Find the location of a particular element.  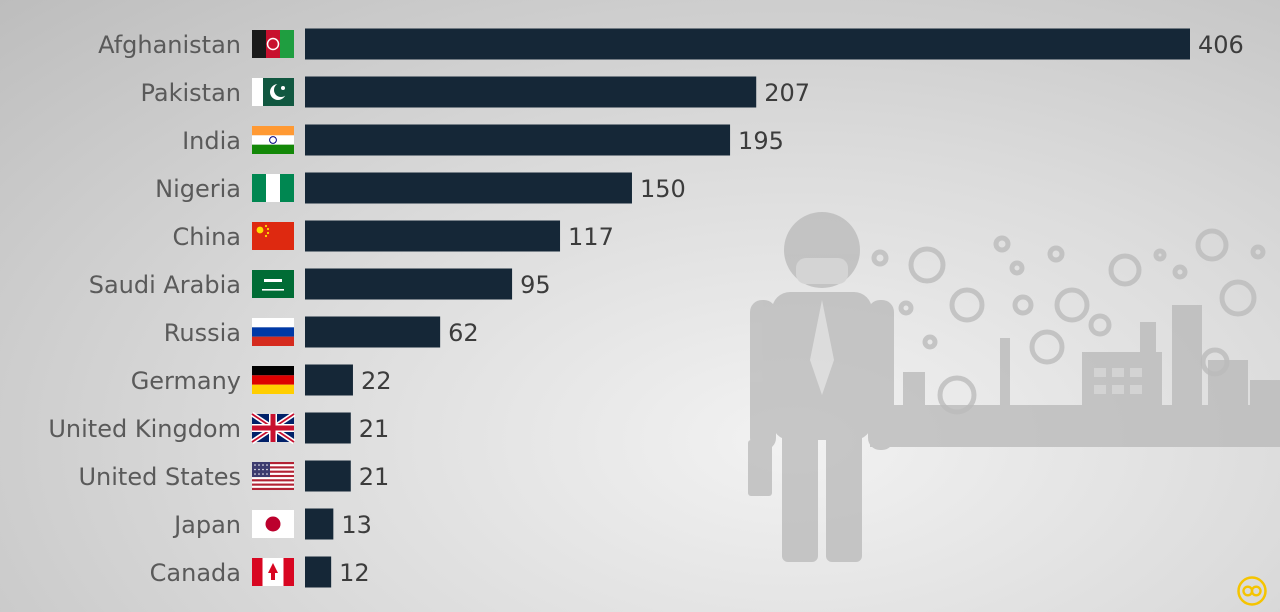

category-label: Japan is located at coordinates (206, 525).